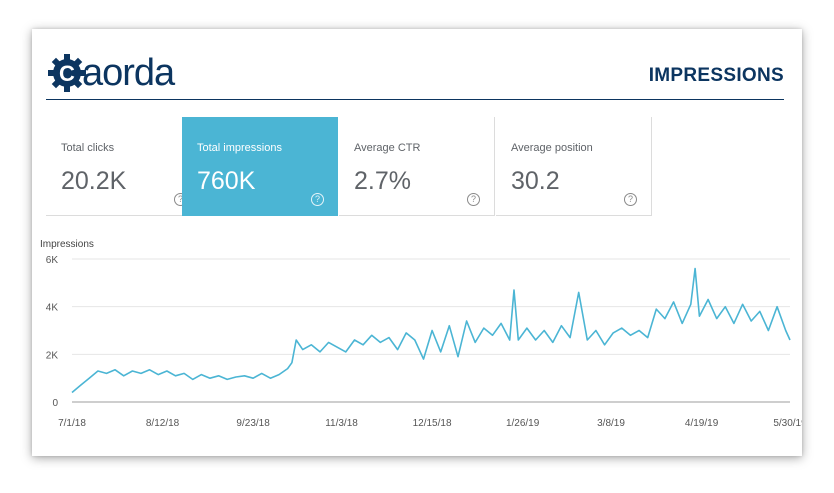 The width and height of the screenshot is (834, 493). I want to click on y-tick-label: 0, so click(55, 403).